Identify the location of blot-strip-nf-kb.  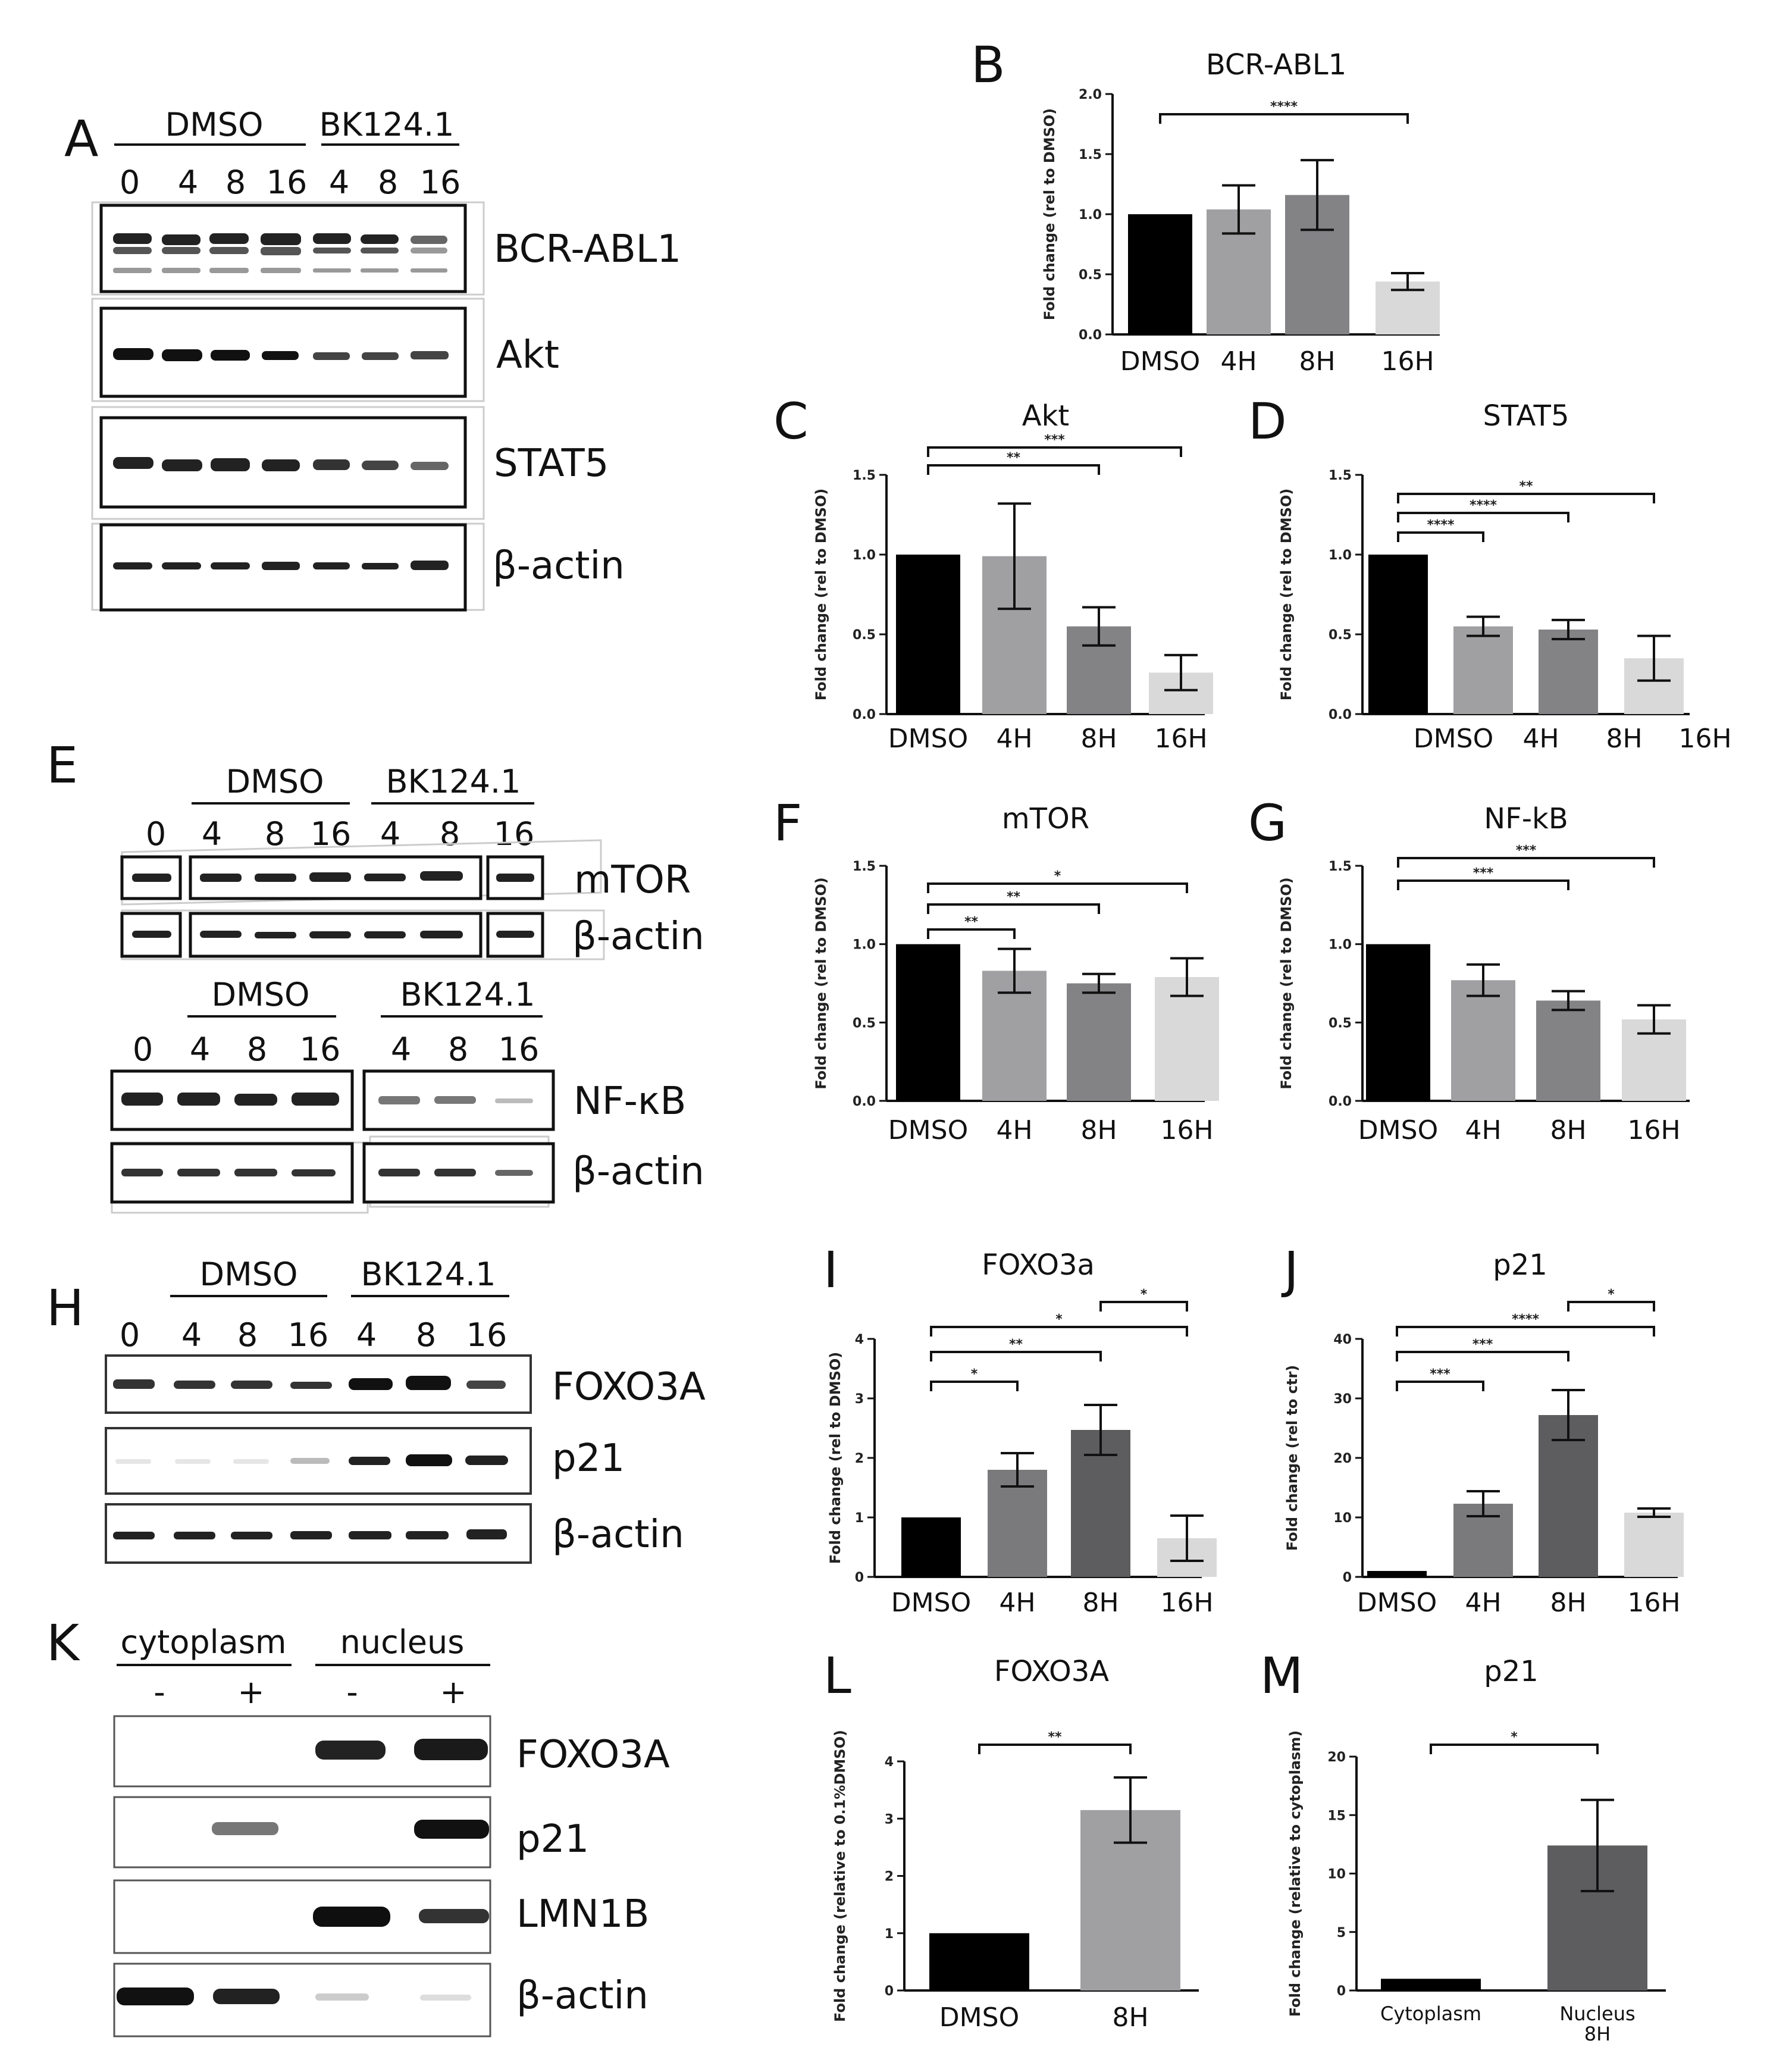
(332, 1100).